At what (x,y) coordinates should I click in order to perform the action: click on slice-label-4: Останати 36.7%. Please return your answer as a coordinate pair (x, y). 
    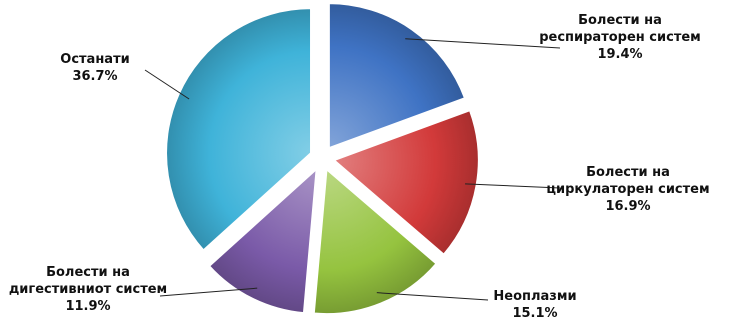
    Looking at the image, I should click on (94, 68).